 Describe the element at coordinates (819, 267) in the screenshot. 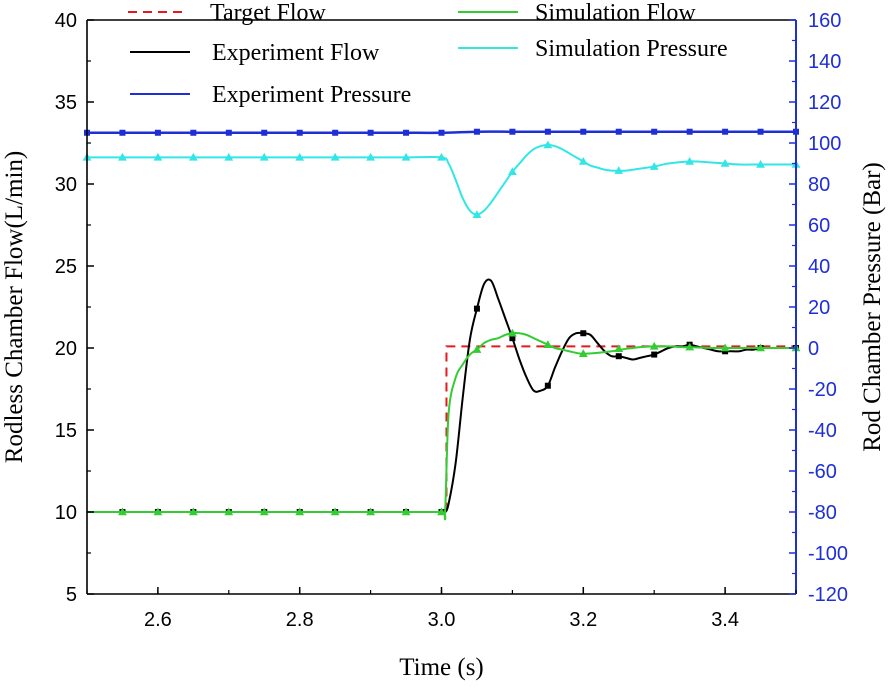

I see `y-right-tick-label: 40` at that location.